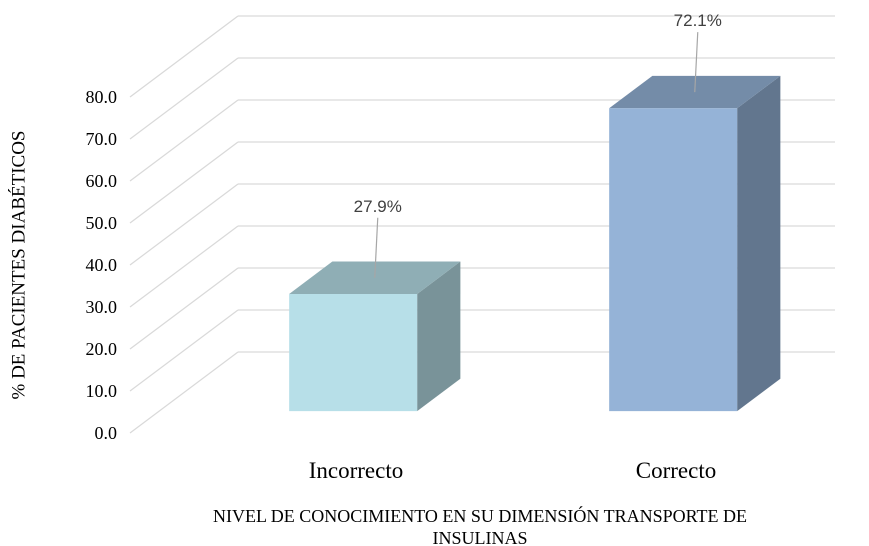 This screenshot has width=869, height=546. What do you see at coordinates (378, 206) in the screenshot?
I see `value-label: 27.9%` at bounding box center [378, 206].